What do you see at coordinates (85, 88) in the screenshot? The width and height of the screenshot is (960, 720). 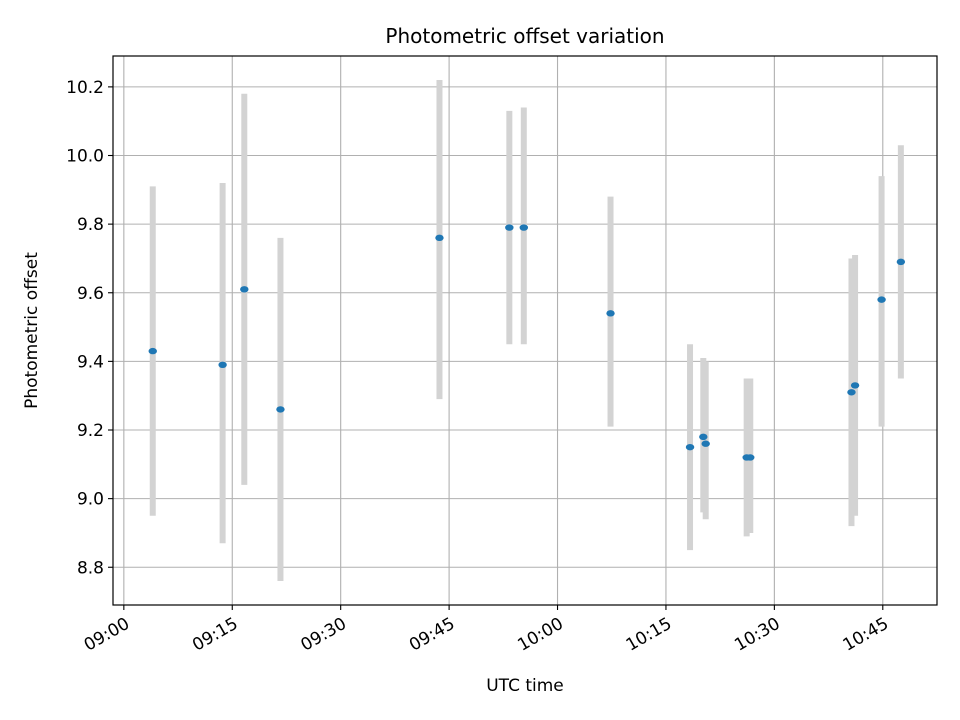 I see `y-tick-label: 10.2` at bounding box center [85, 88].